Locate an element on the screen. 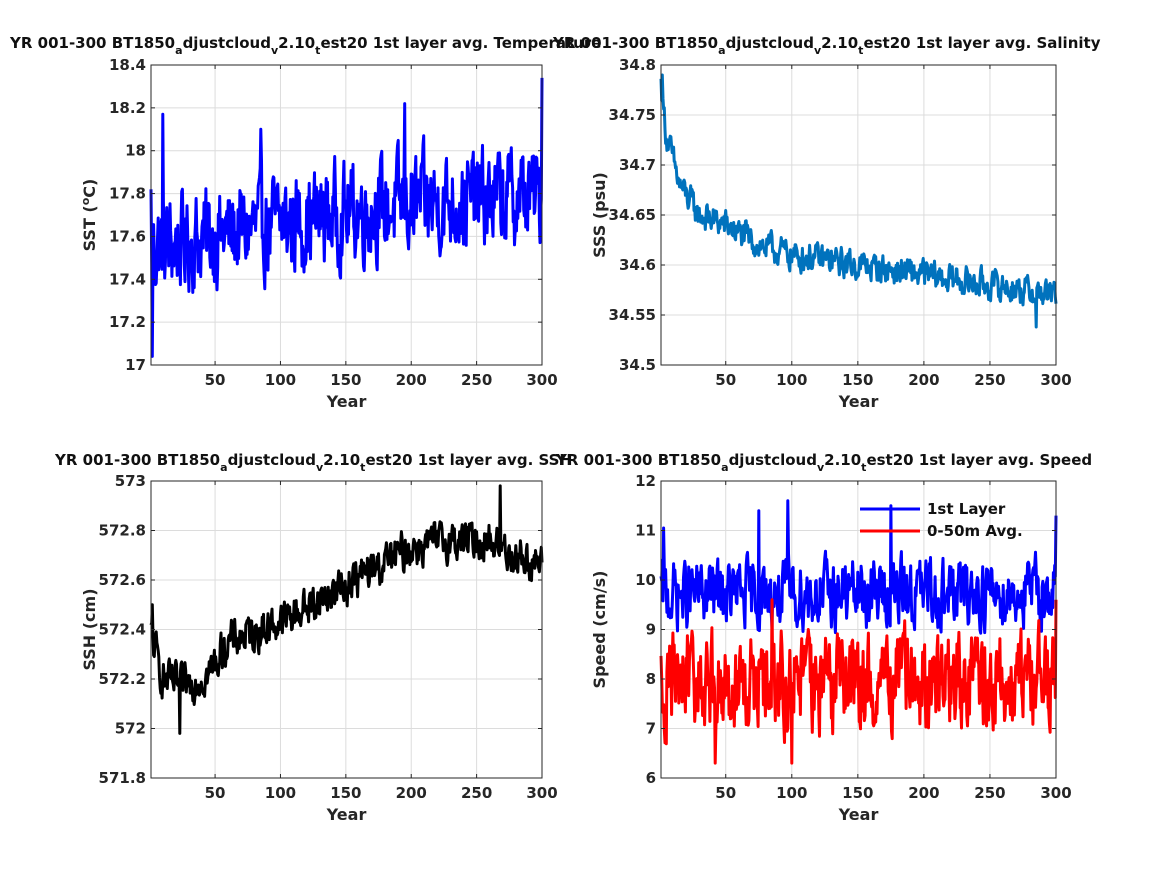 Image resolution: width=1167 pixels, height=875 pixels. y-axis-label: SST (oC) is located at coordinates (89, 215).